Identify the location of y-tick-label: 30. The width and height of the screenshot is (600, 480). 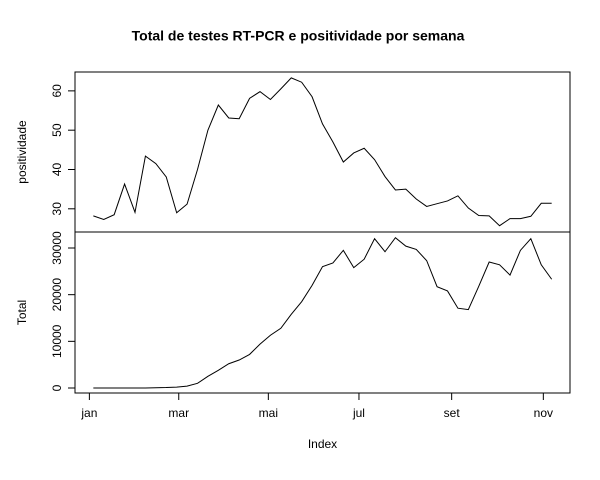
(57, 209).